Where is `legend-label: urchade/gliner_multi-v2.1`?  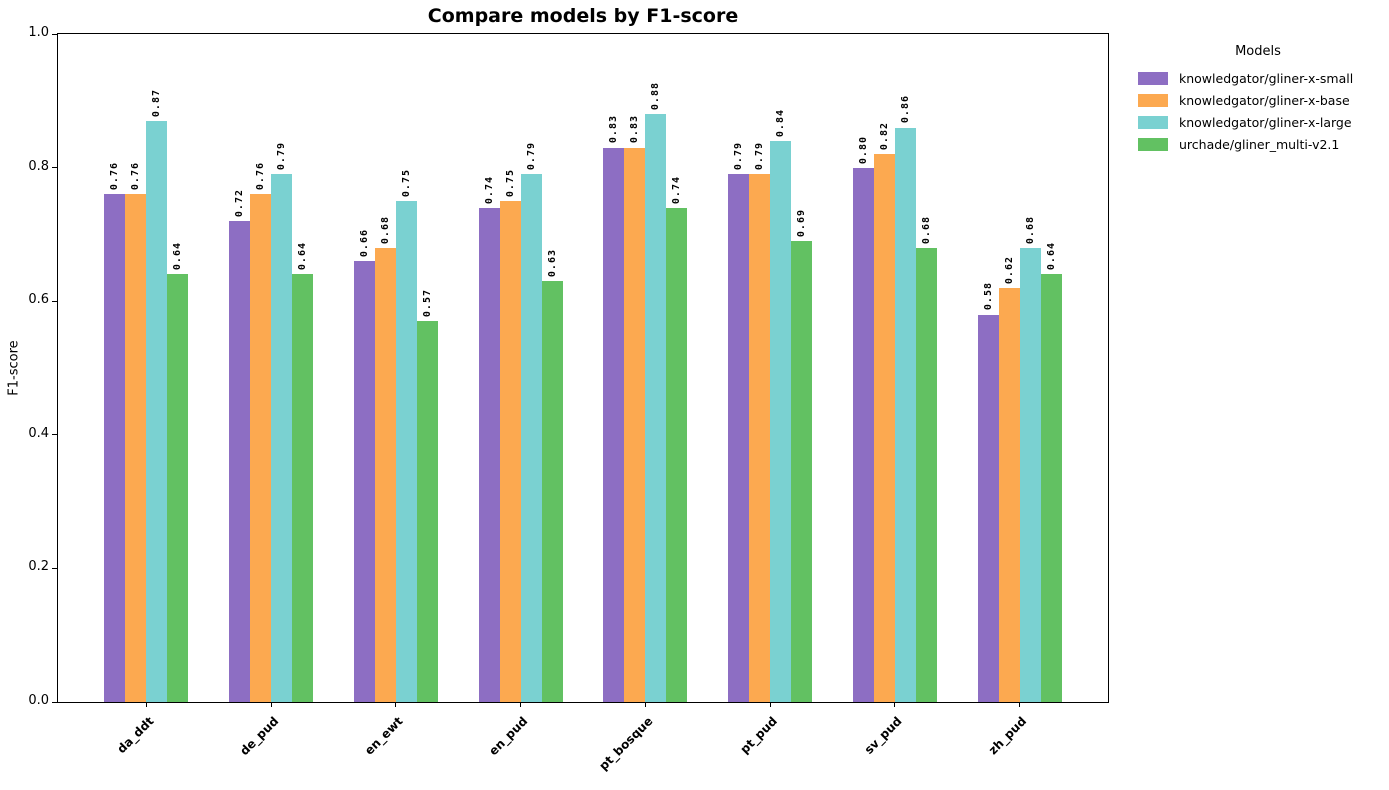
legend-label: urchade/gliner_multi-v2.1 is located at coordinates (1259, 144).